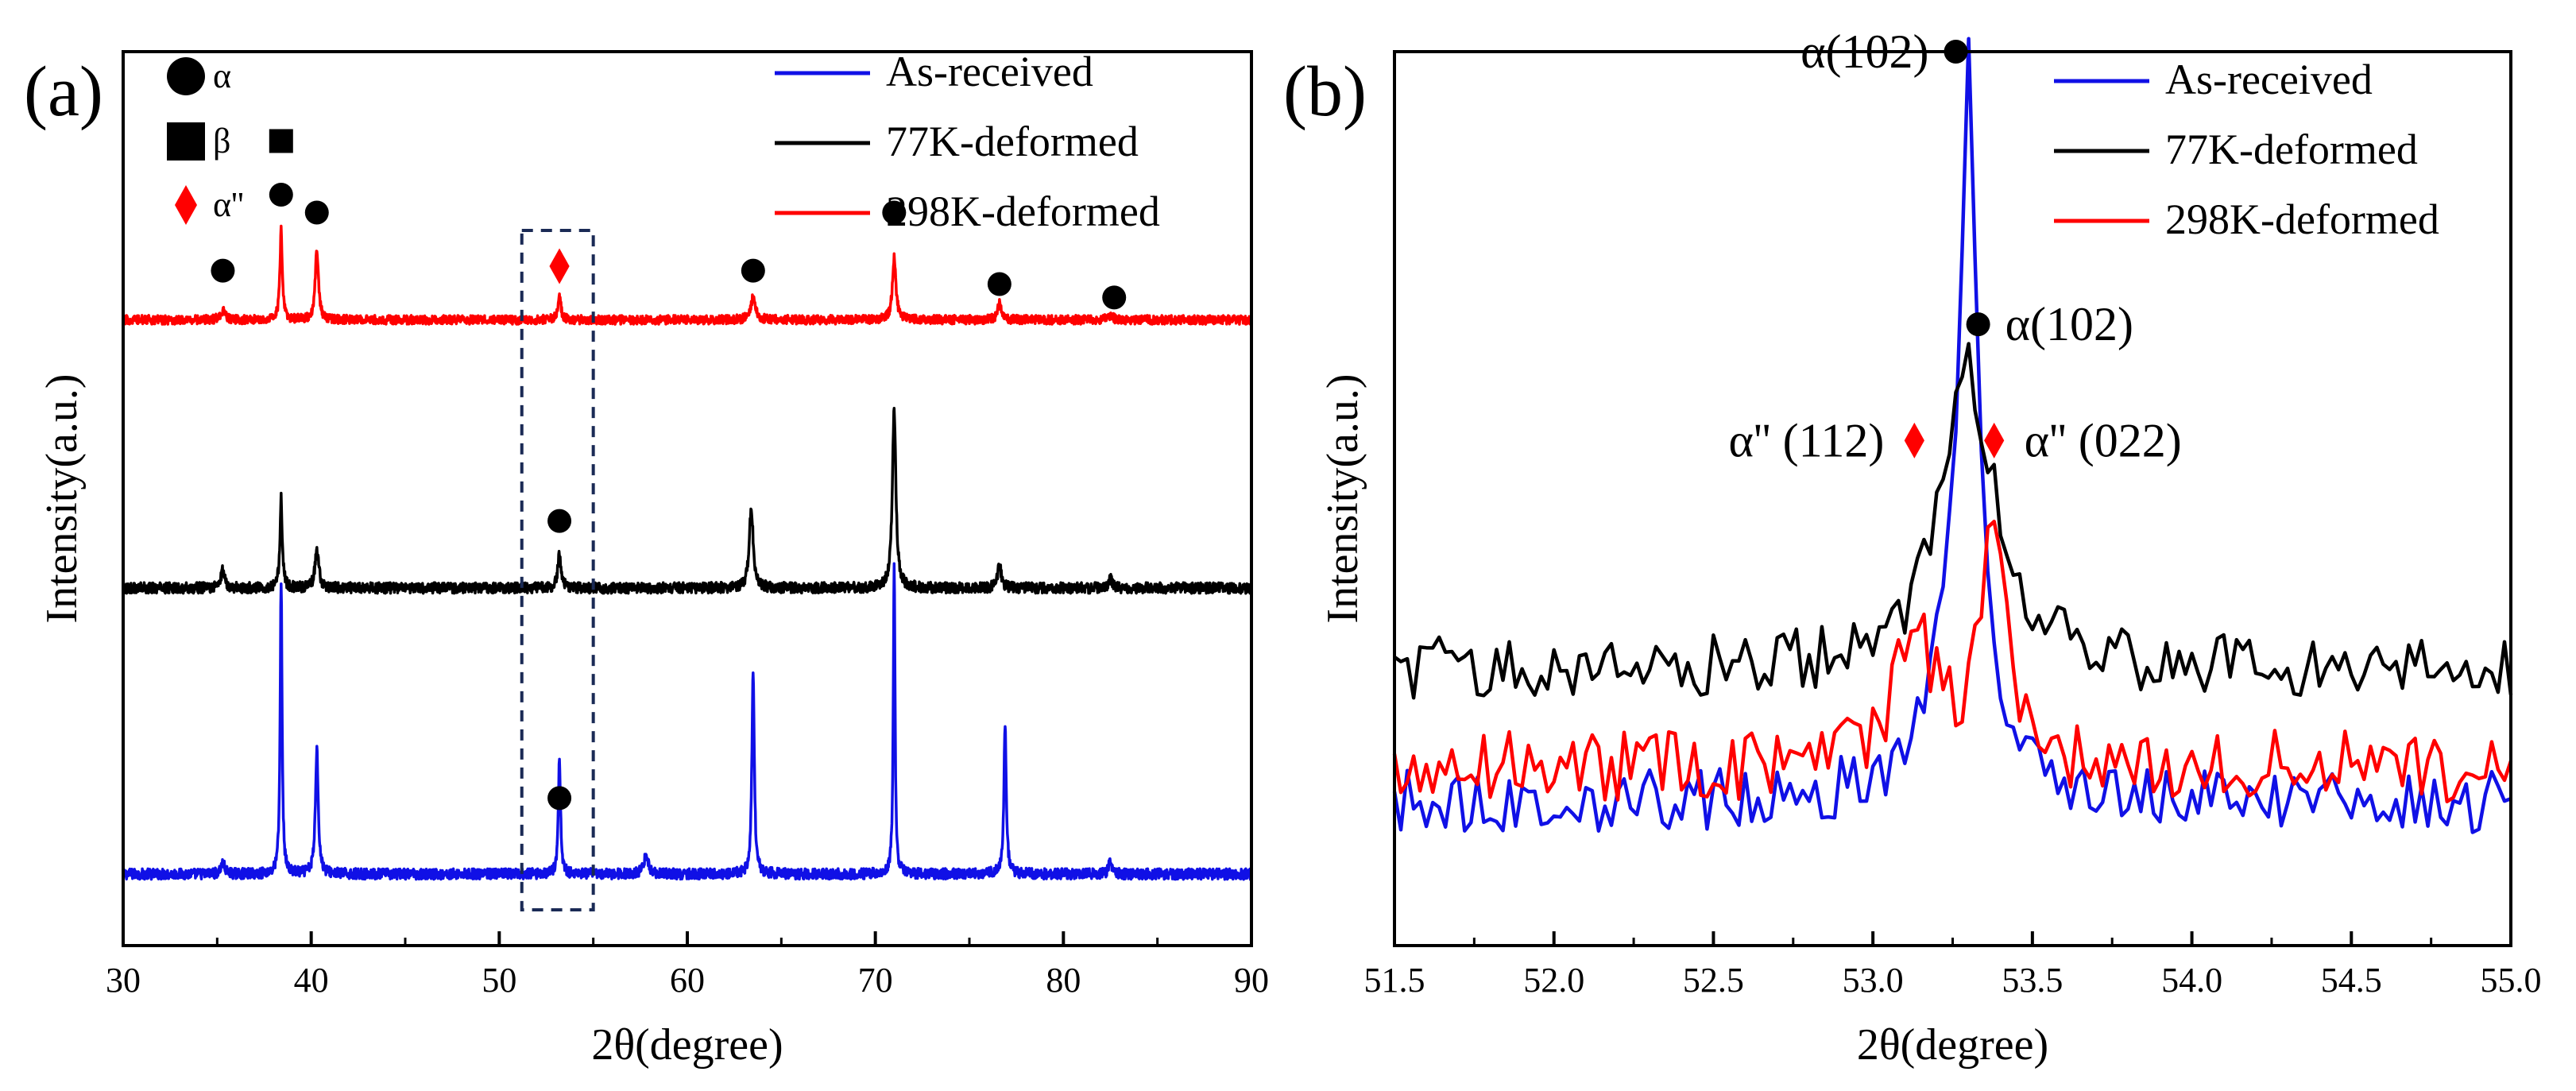 The image size is (2576, 1091). I want to click on panel-a-x-tick-label: 30, so click(124, 980).